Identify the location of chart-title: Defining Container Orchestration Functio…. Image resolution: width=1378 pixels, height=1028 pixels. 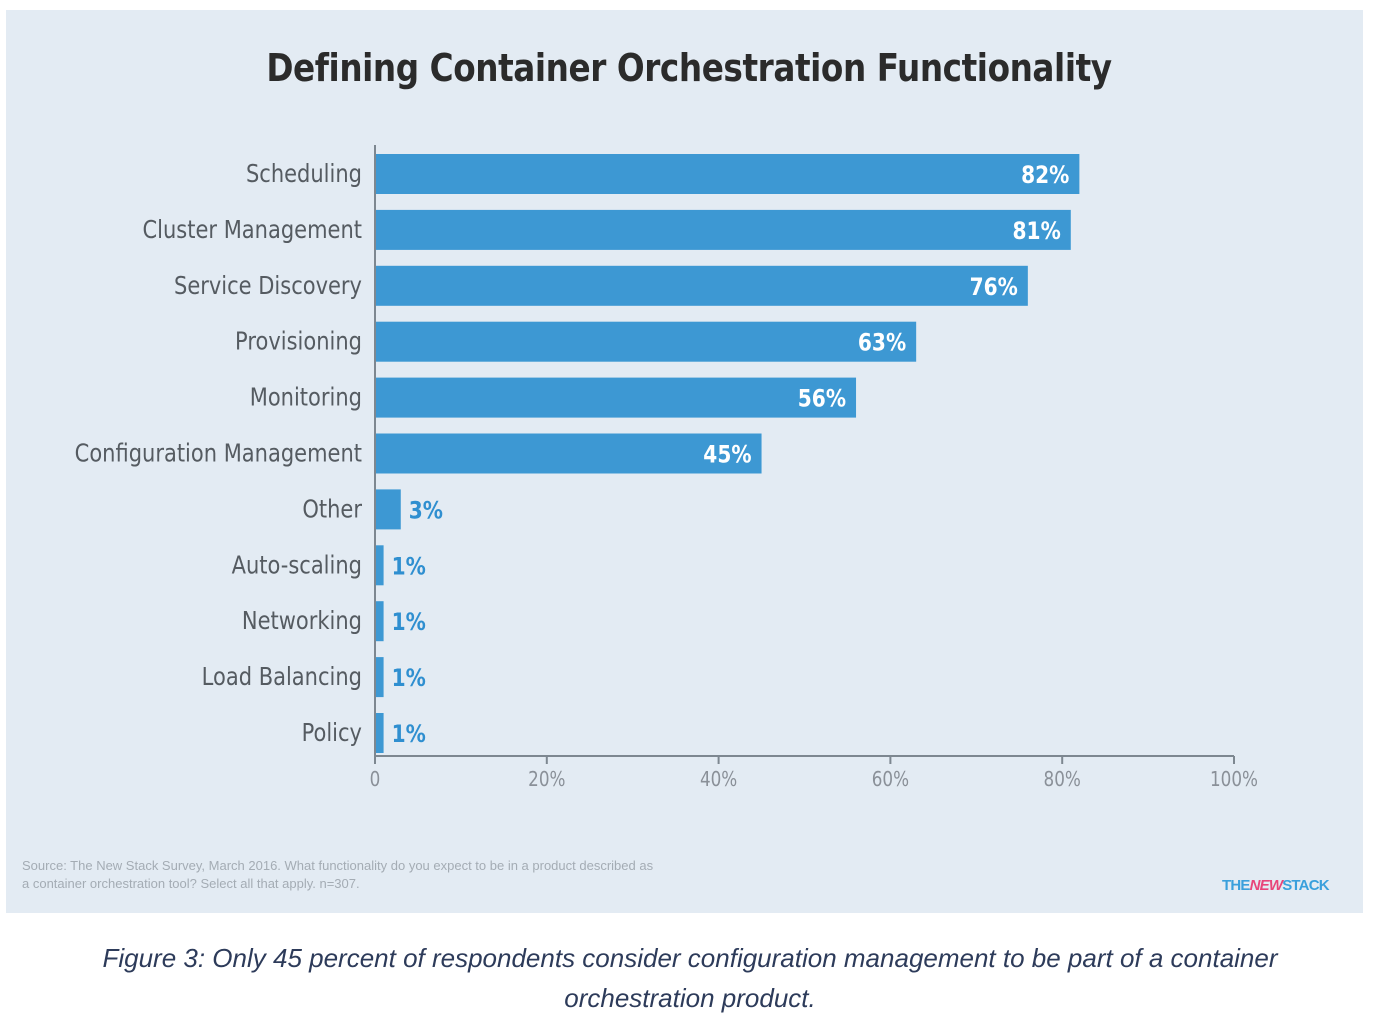
(689, 68).